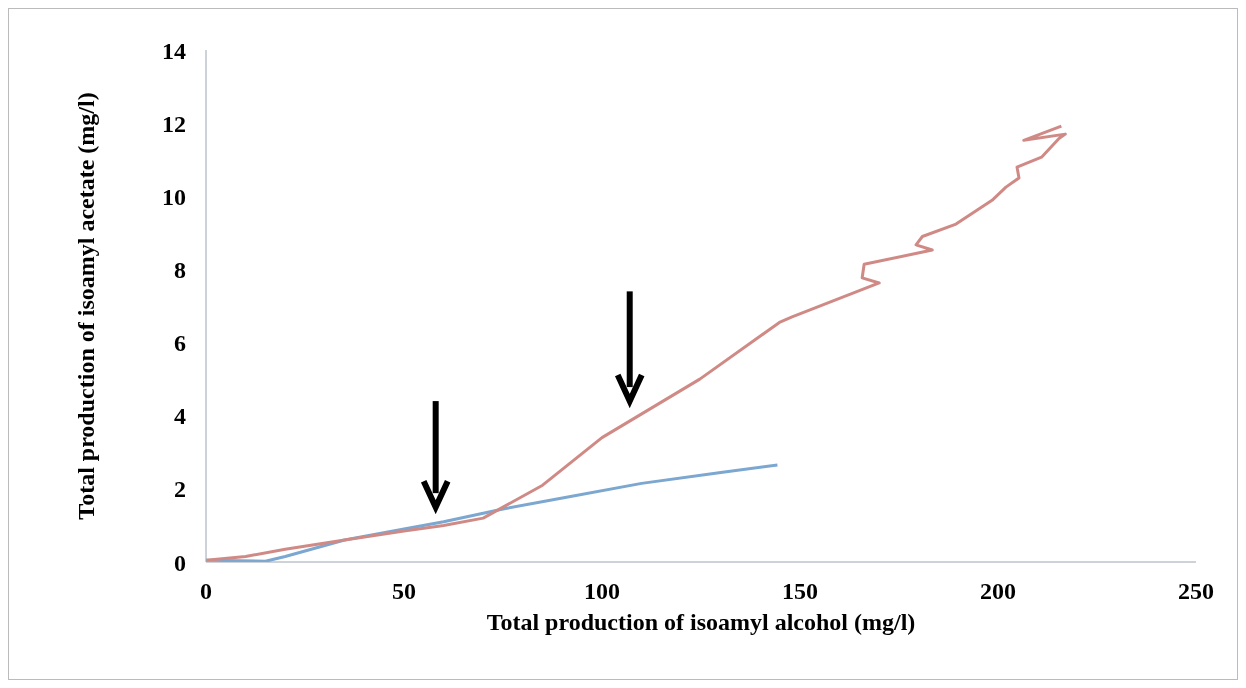 The height and width of the screenshot is (688, 1246). I want to click on x-tick-label: 50, so click(404, 591).